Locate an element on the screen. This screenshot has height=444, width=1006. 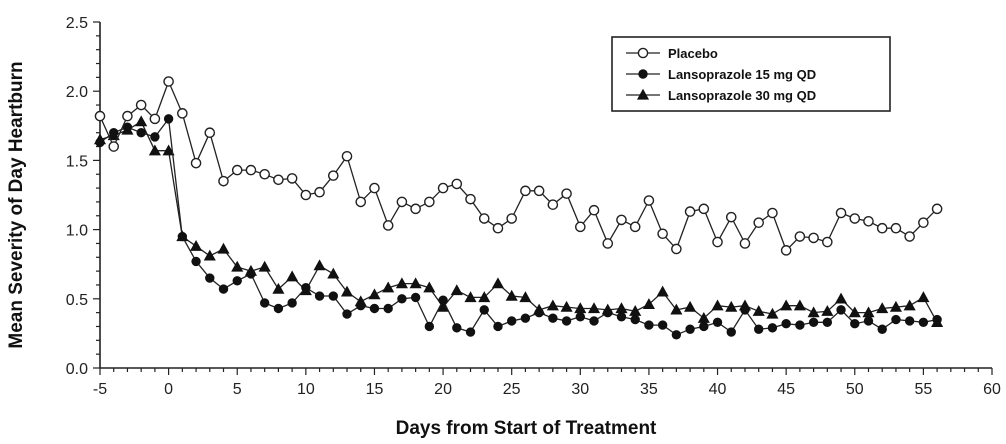
y-tick-label: 2.0 is located at coordinates (77, 92).